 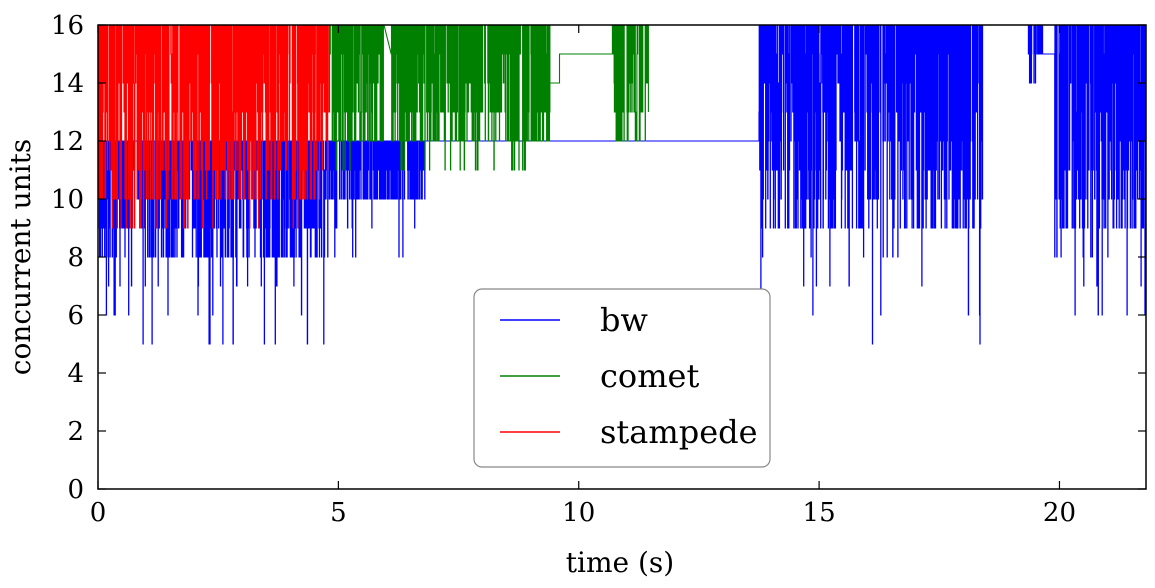 What do you see at coordinates (75, 490) in the screenshot?
I see `y-tick-label: 0` at bounding box center [75, 490].